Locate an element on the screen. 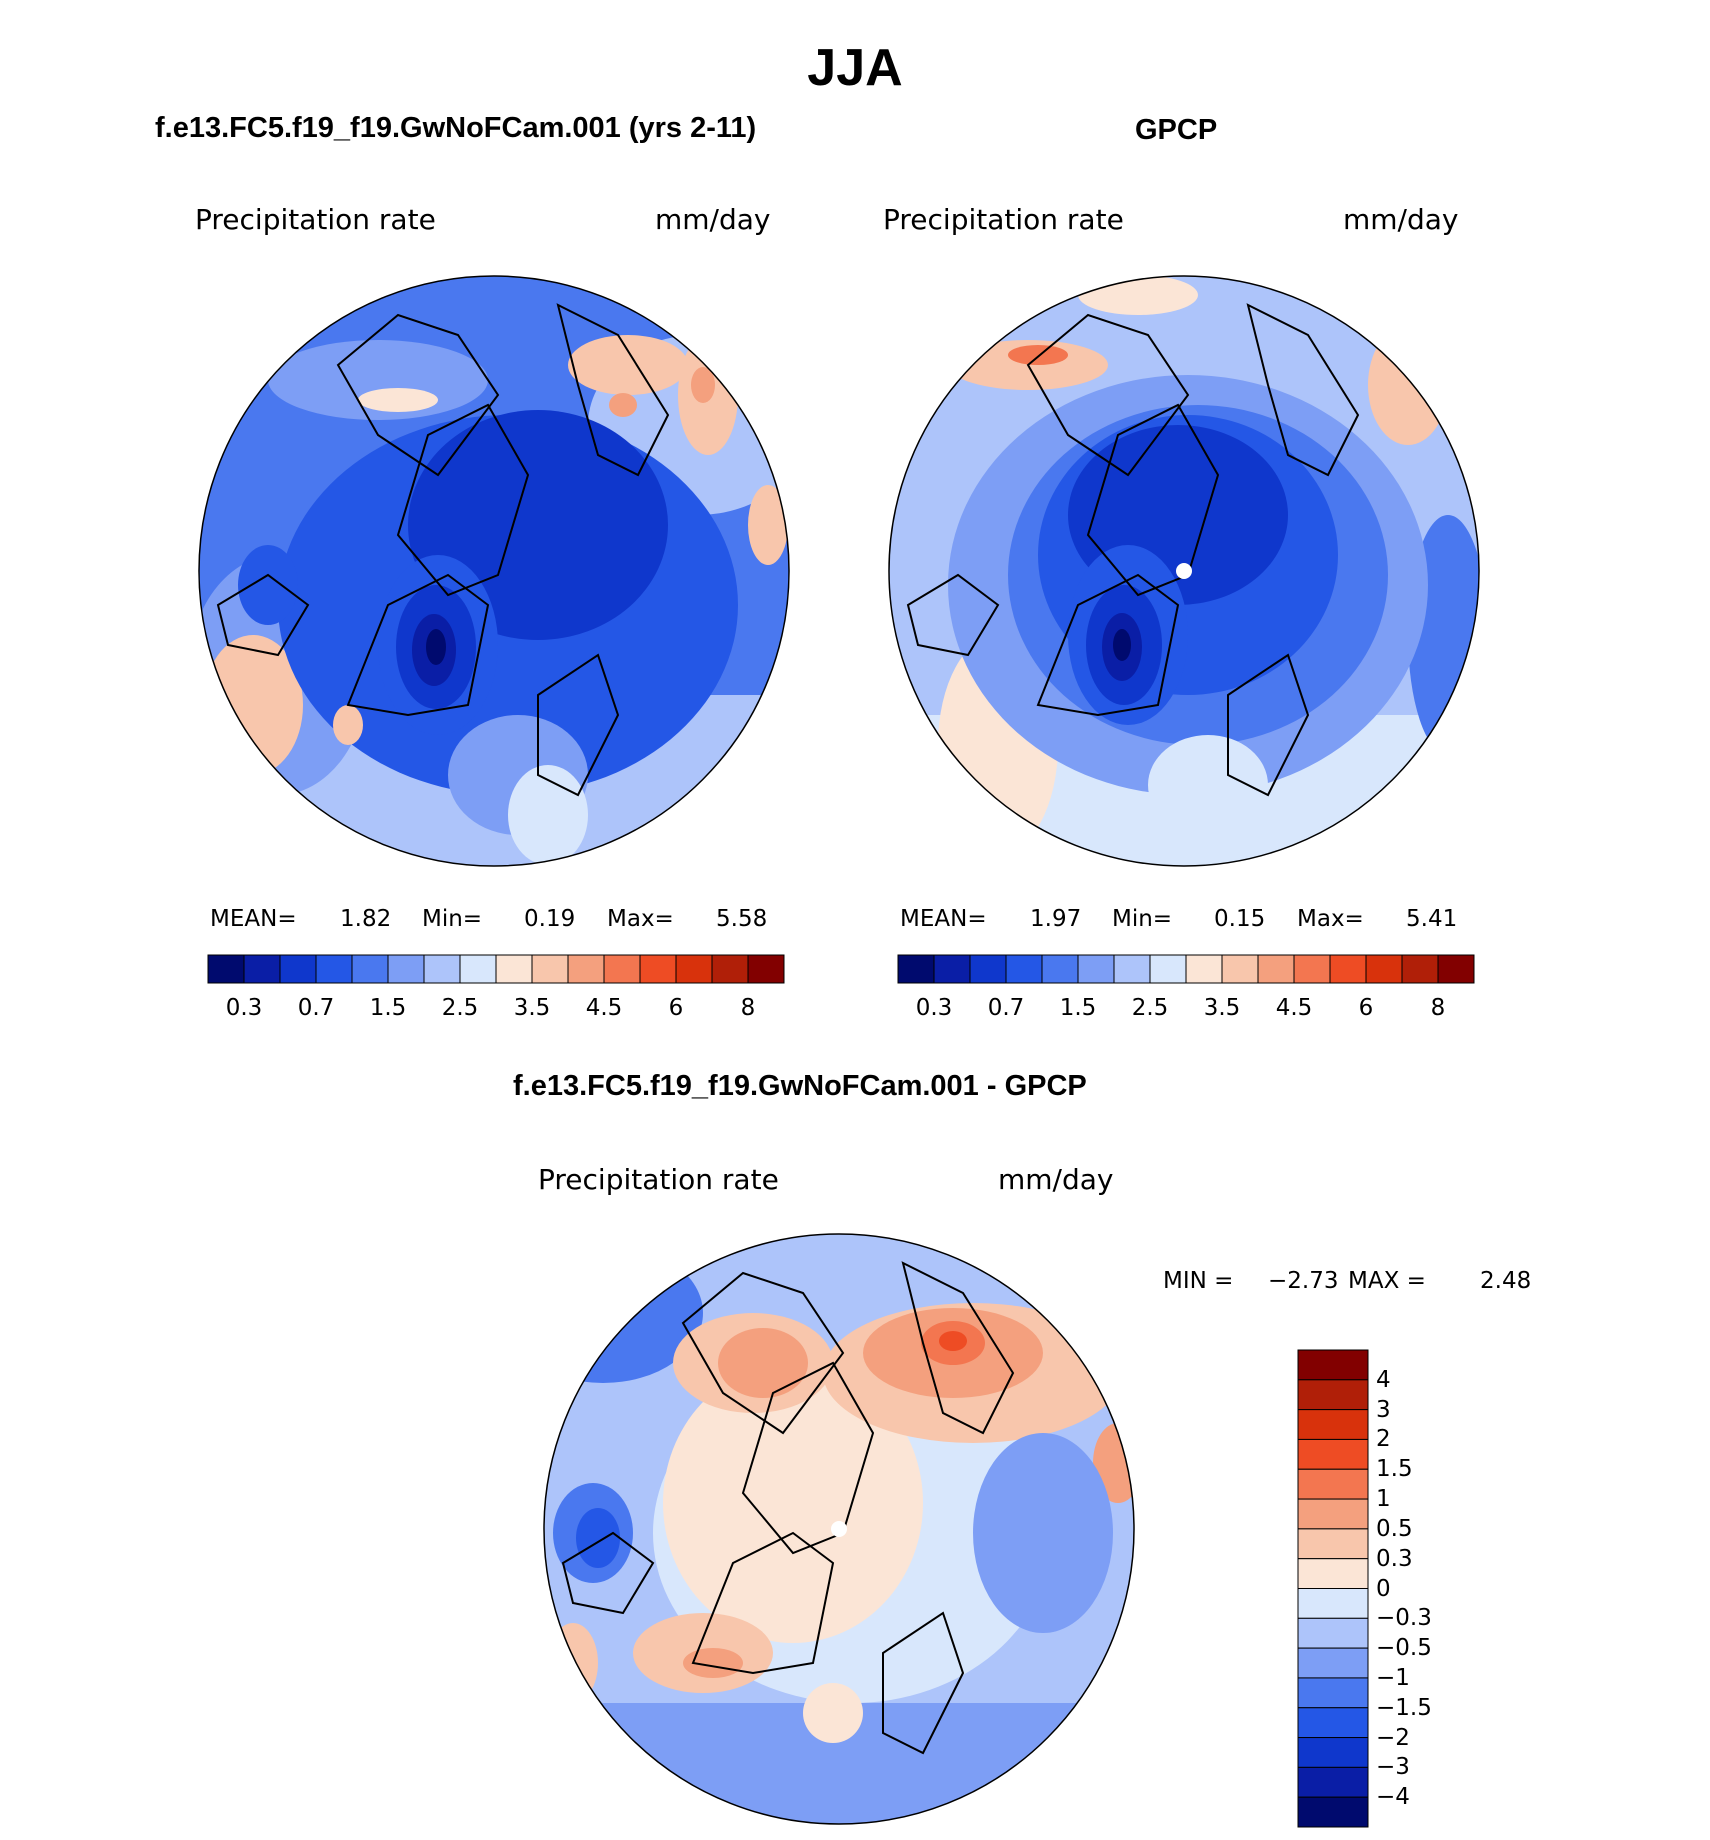  diff-colorbar-tick-label: 1 is located at coordinates (1383, 1499).